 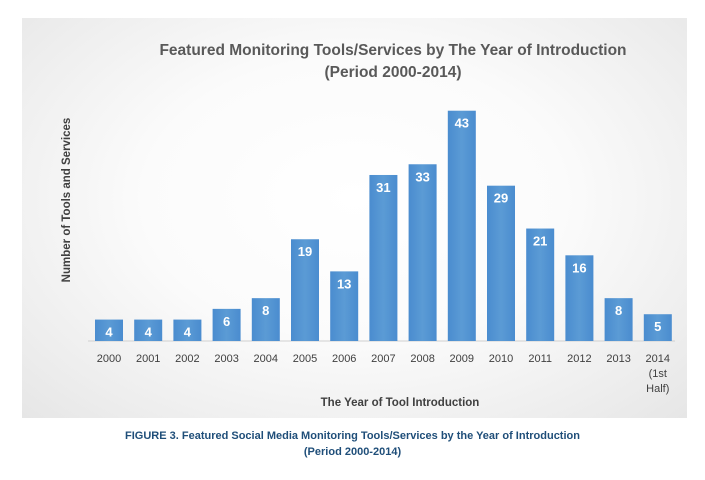 What do you see at coordinates (422, 176) in the screenshot?
I see `bar-value-label: 33` at bounding box center [422, 176].